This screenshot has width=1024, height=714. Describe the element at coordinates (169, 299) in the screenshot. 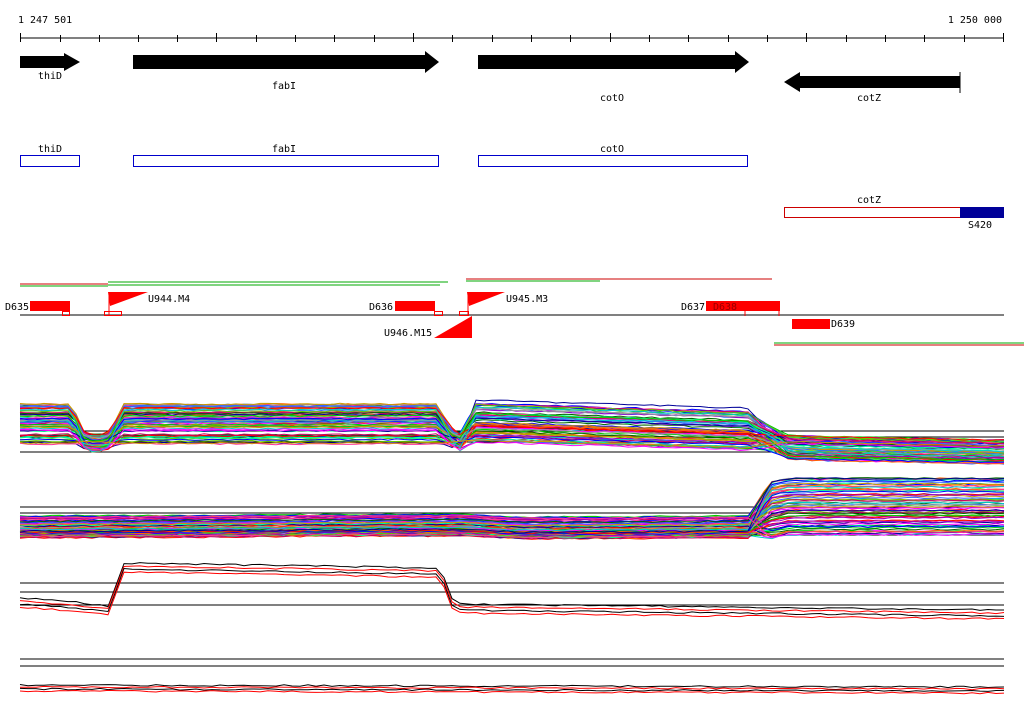

I see `upshift-label-U944.M4: U944.M4` at that location.